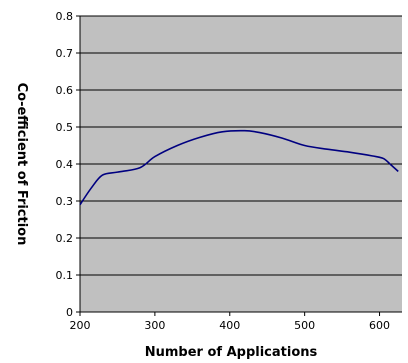 This screenshot has height=363, width=408. I want to click on y-tick-label: 0, so click(69, 312).